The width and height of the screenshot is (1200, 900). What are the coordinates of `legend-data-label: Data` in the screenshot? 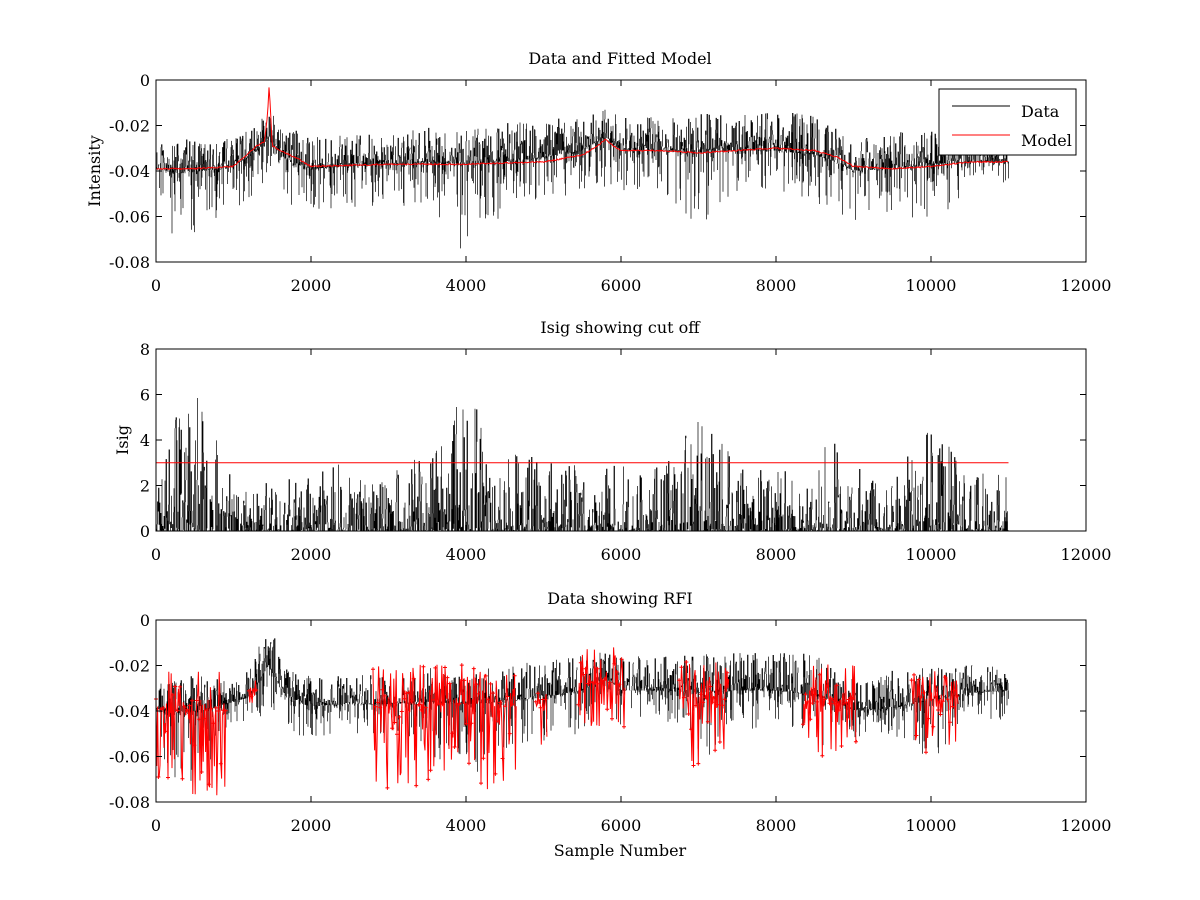 It's located at (1040, 111).